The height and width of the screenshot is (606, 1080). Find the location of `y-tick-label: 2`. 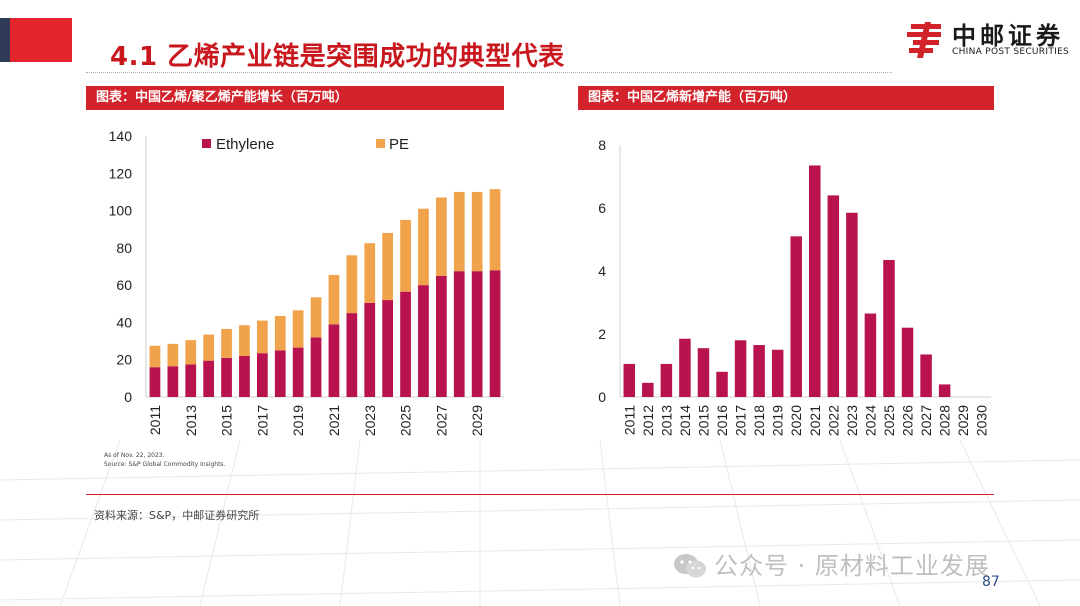

y-tick-label: 2 is located at coordinates (602, 334).